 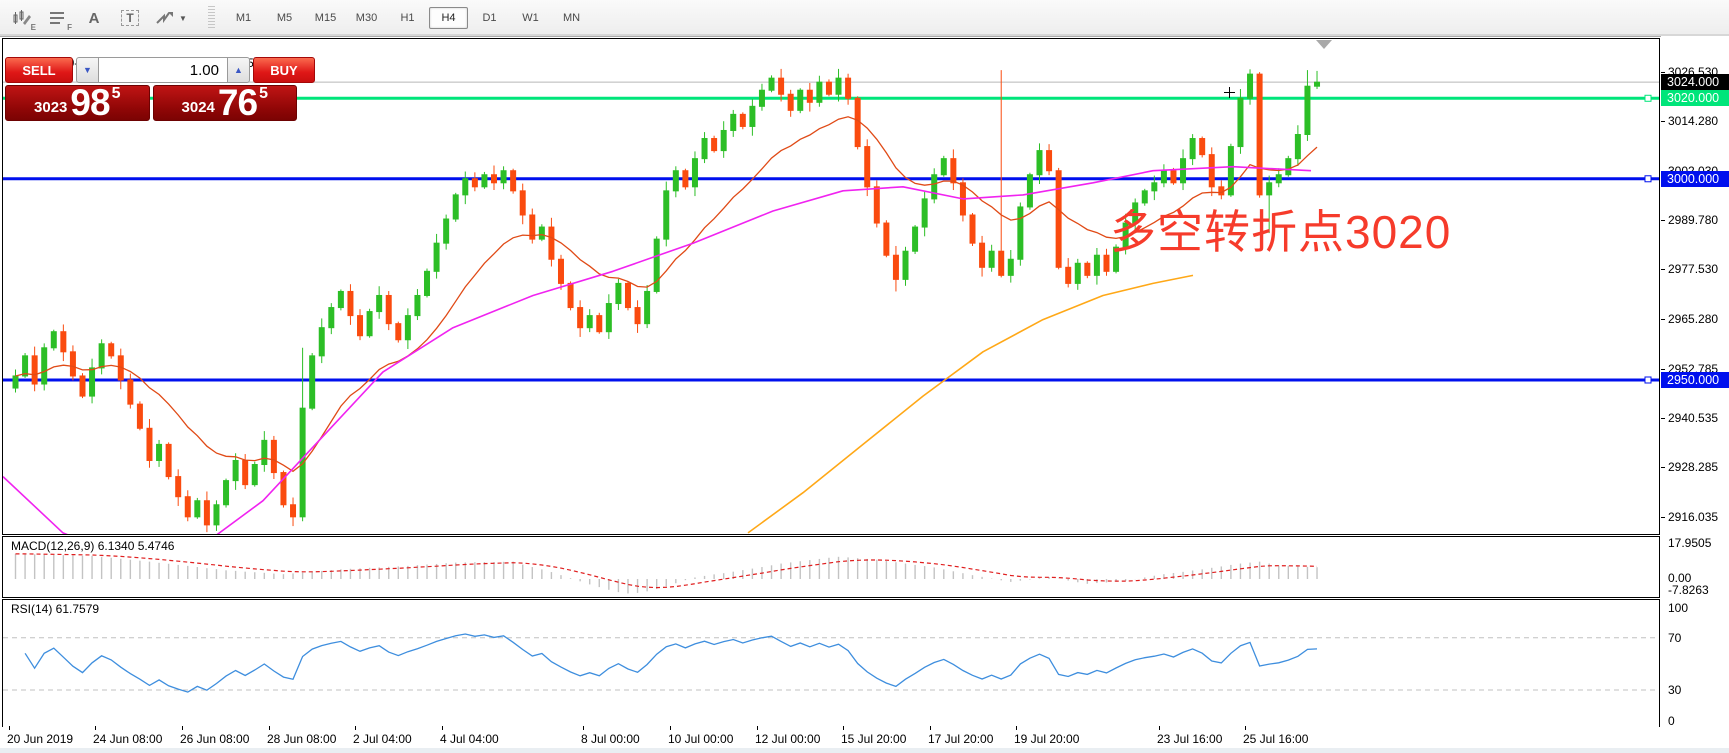 I want to click on time-axis-label: 25 Jul 16:00, so click(x=1276, y=739).